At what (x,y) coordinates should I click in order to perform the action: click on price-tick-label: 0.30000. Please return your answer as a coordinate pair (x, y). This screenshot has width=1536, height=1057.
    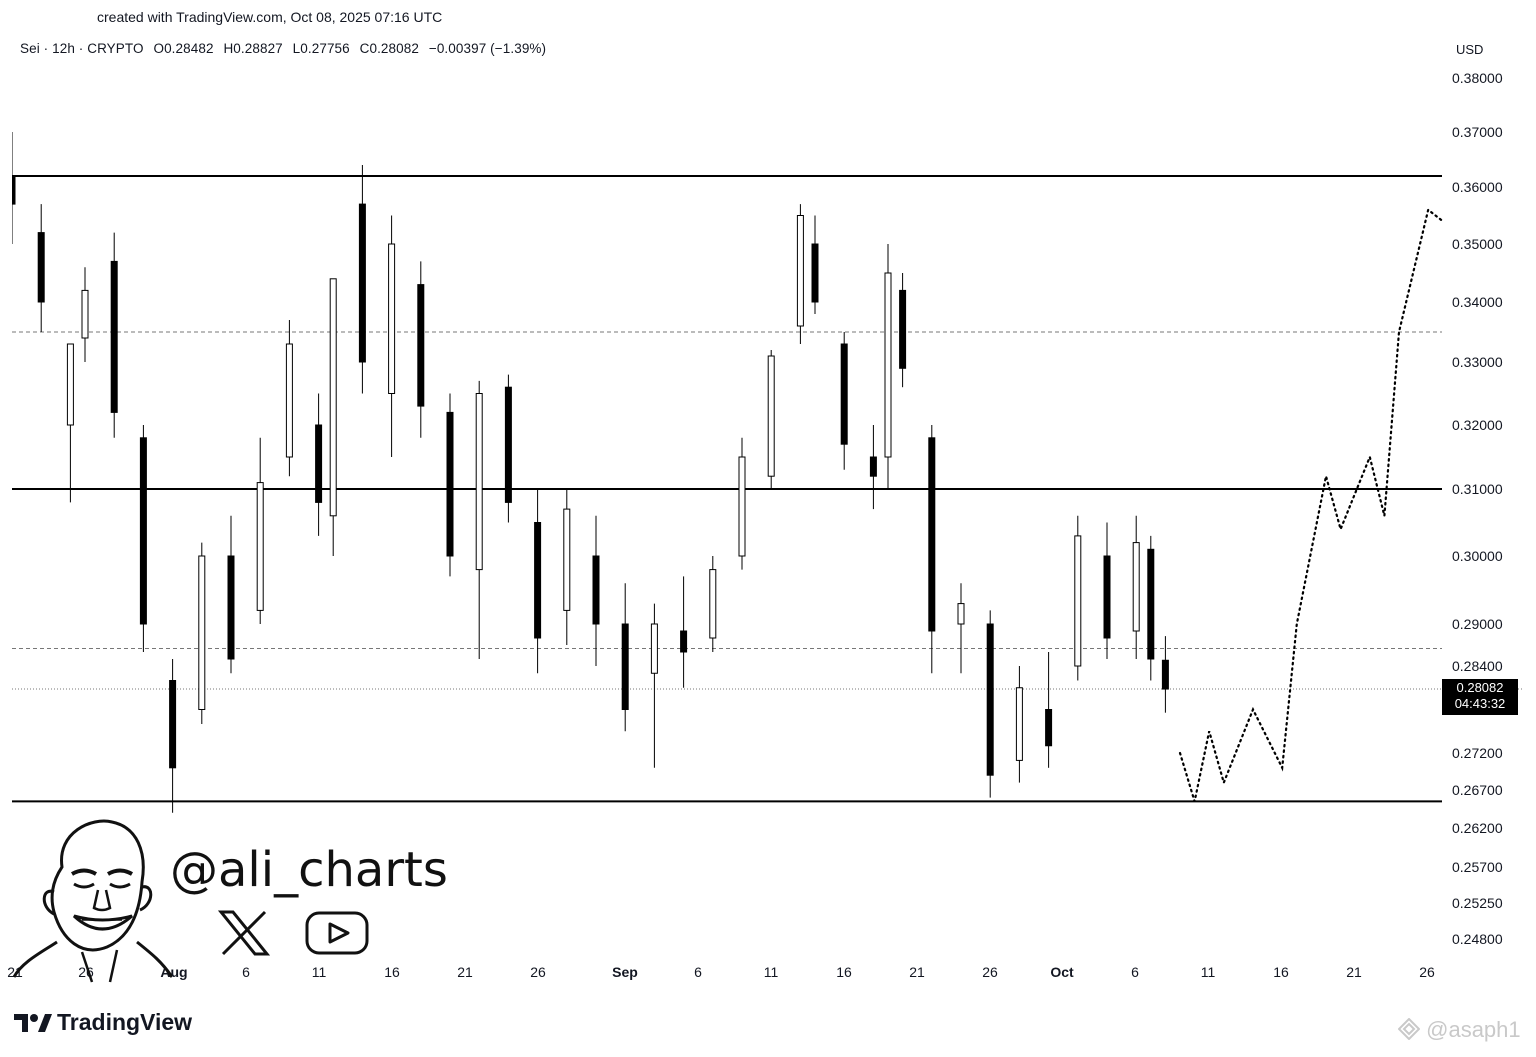
    Looking at the image, I should click on (1477, 556).